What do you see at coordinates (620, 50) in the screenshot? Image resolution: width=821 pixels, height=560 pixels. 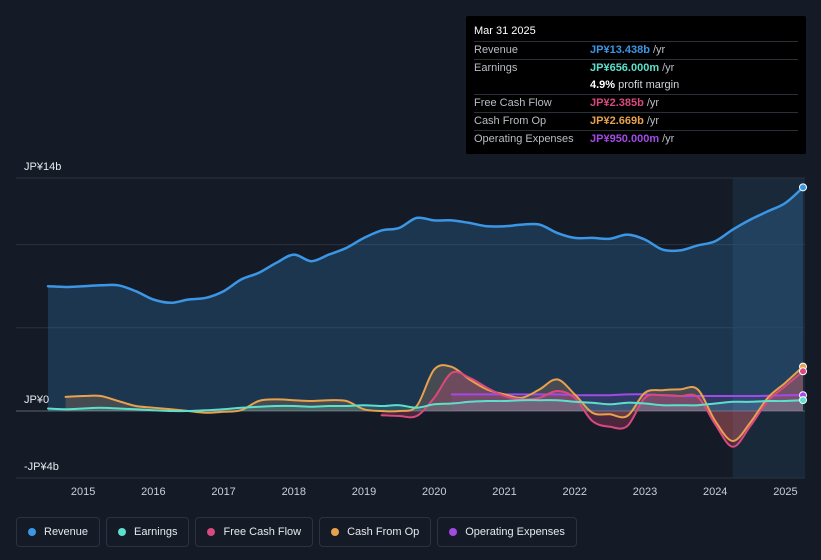 I see `tooltip-value: JP¥13.438b` at bounding box center [620, 50].